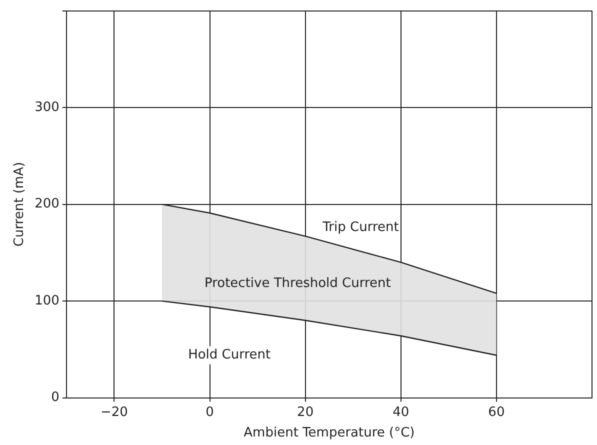  I want to click on y-axis-title: Current (mA), so click(20, 204).